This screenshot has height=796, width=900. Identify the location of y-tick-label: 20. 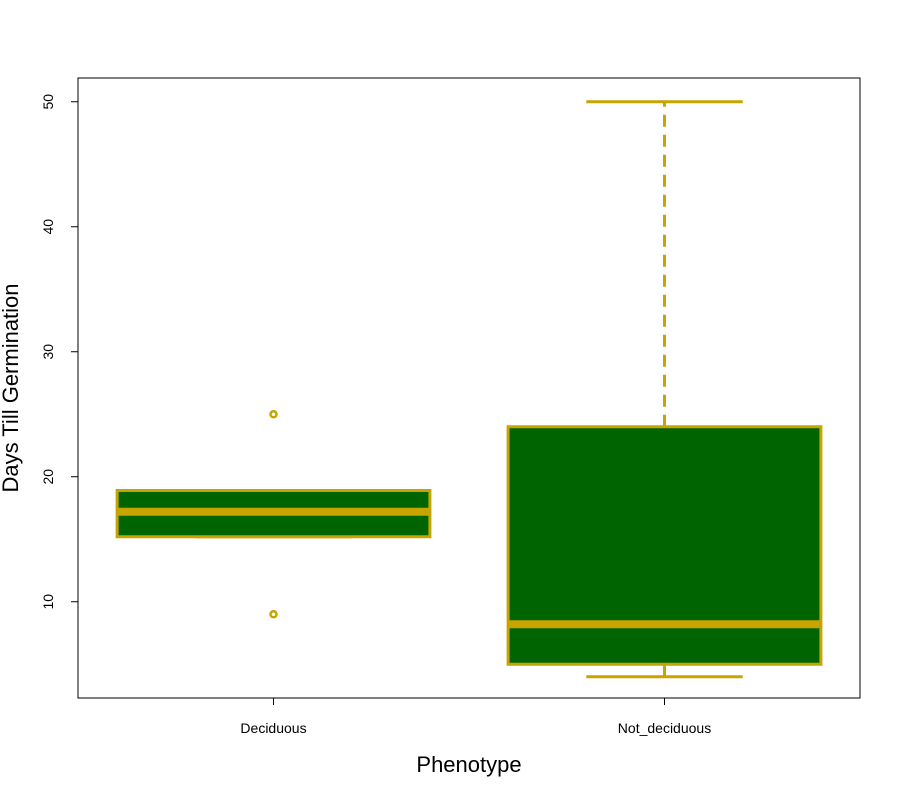
(48, 477).